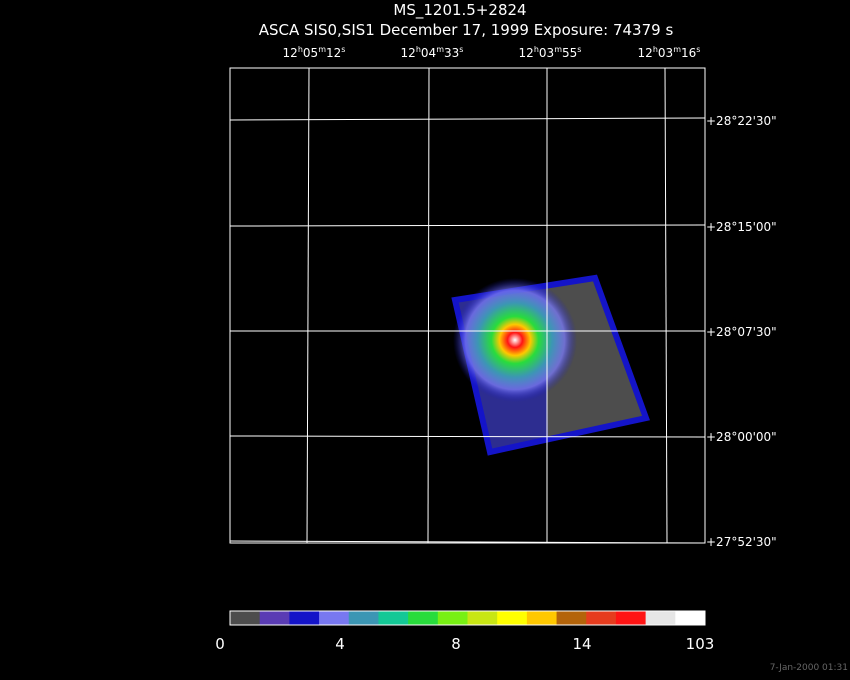 This screenshot has height=680, width=850. I want to click on dec-label: +28°22'30", so click(741, 121).